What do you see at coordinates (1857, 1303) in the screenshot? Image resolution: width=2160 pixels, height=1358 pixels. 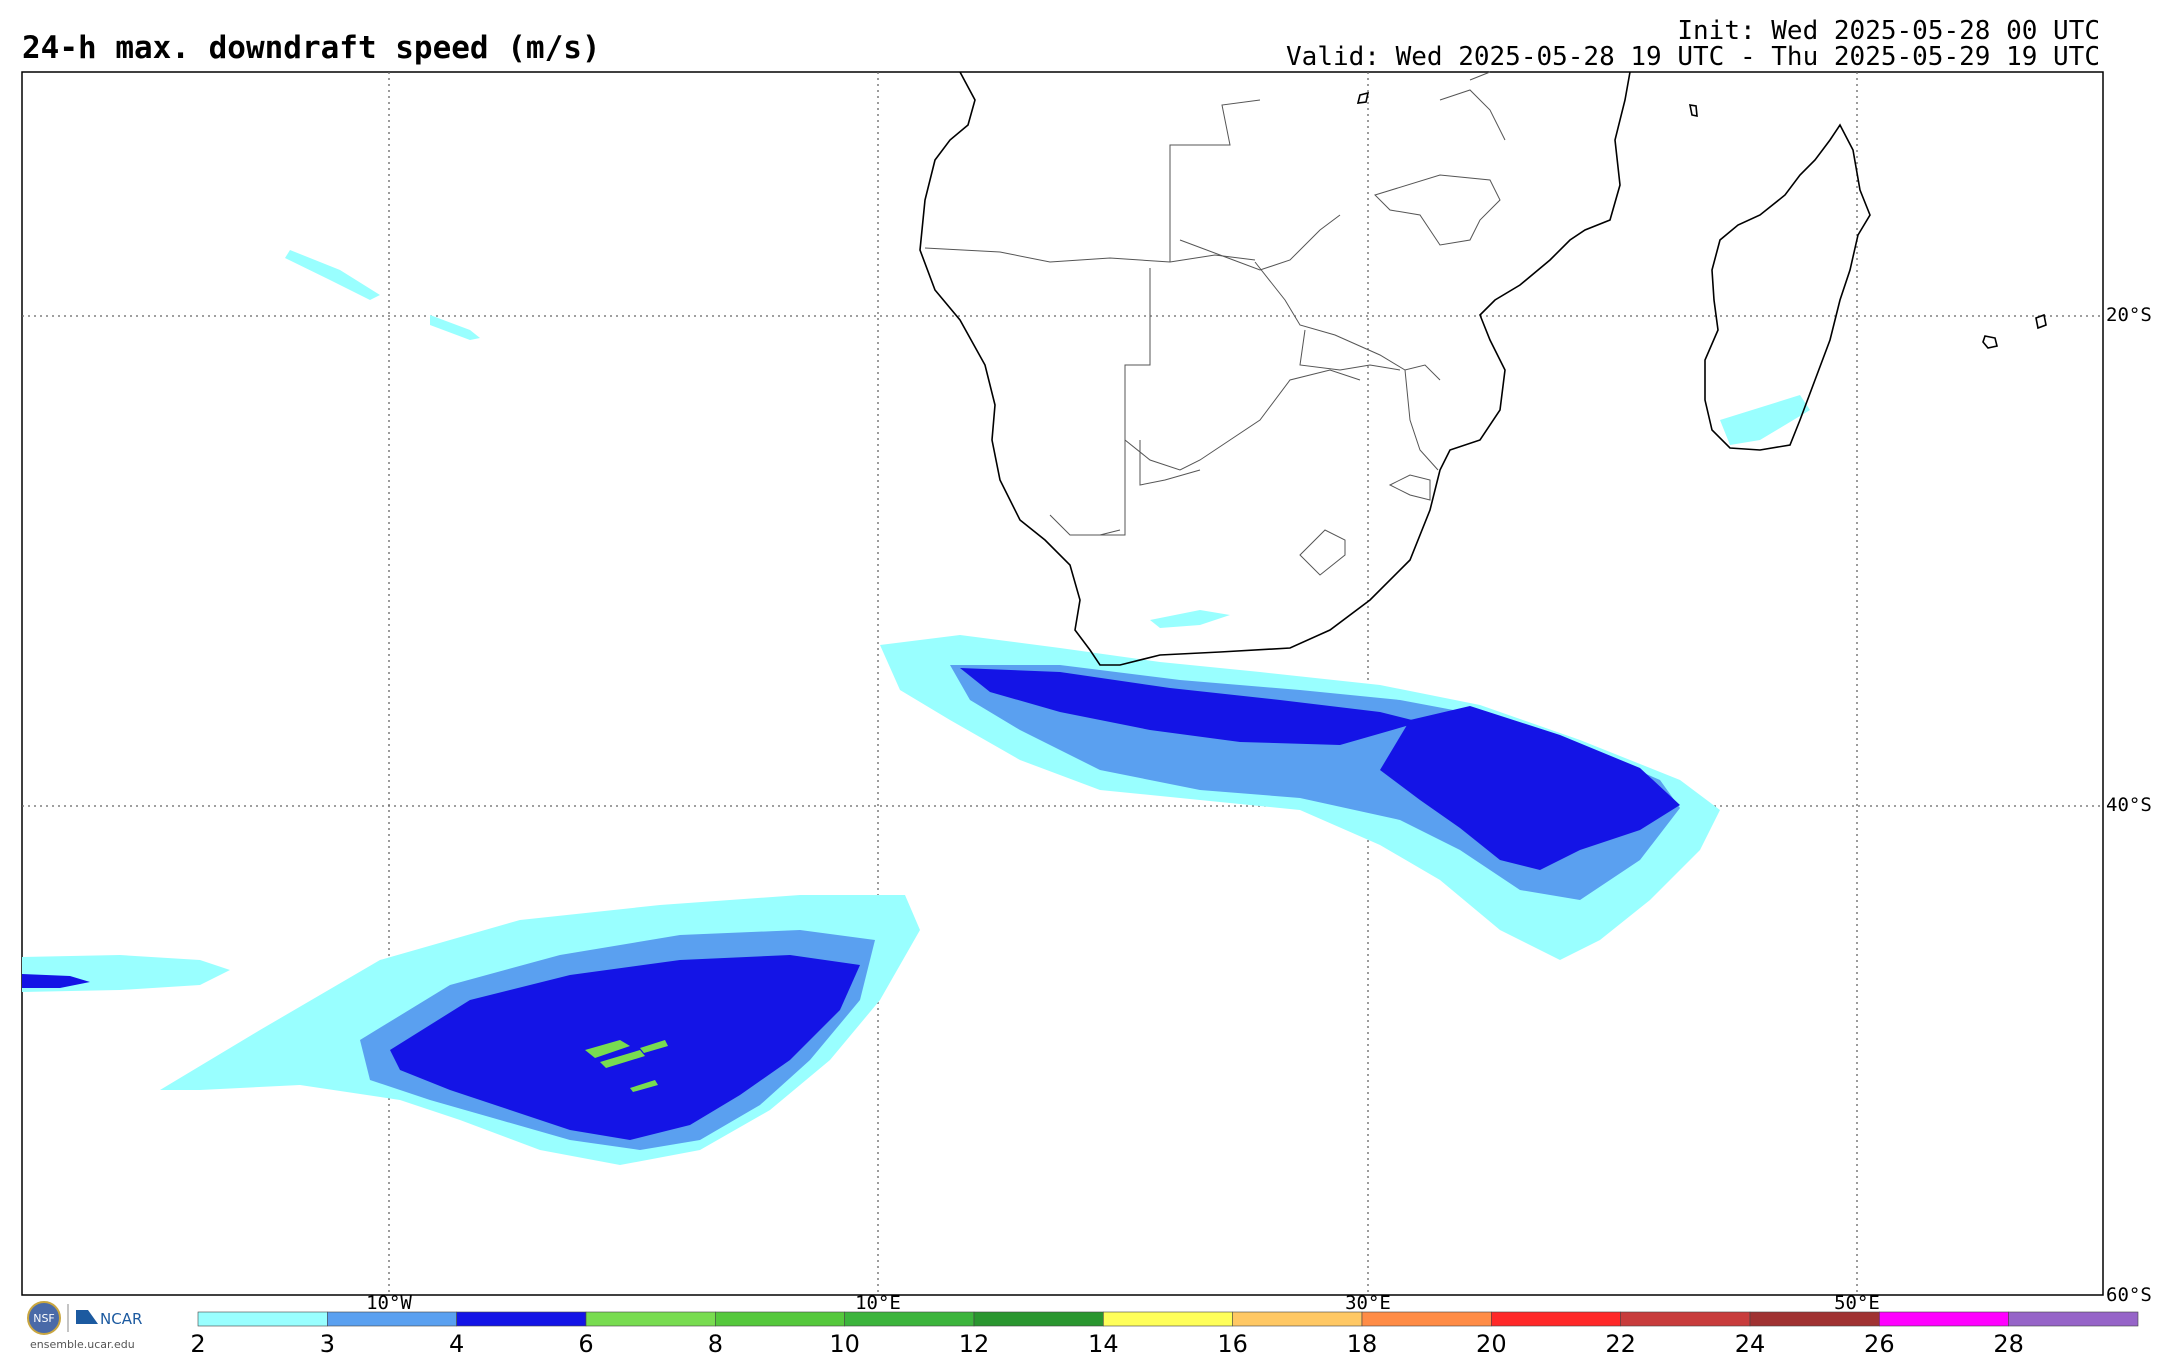 I see `lon-label-50e: 50°E` at bounding box center [1857, 1303].